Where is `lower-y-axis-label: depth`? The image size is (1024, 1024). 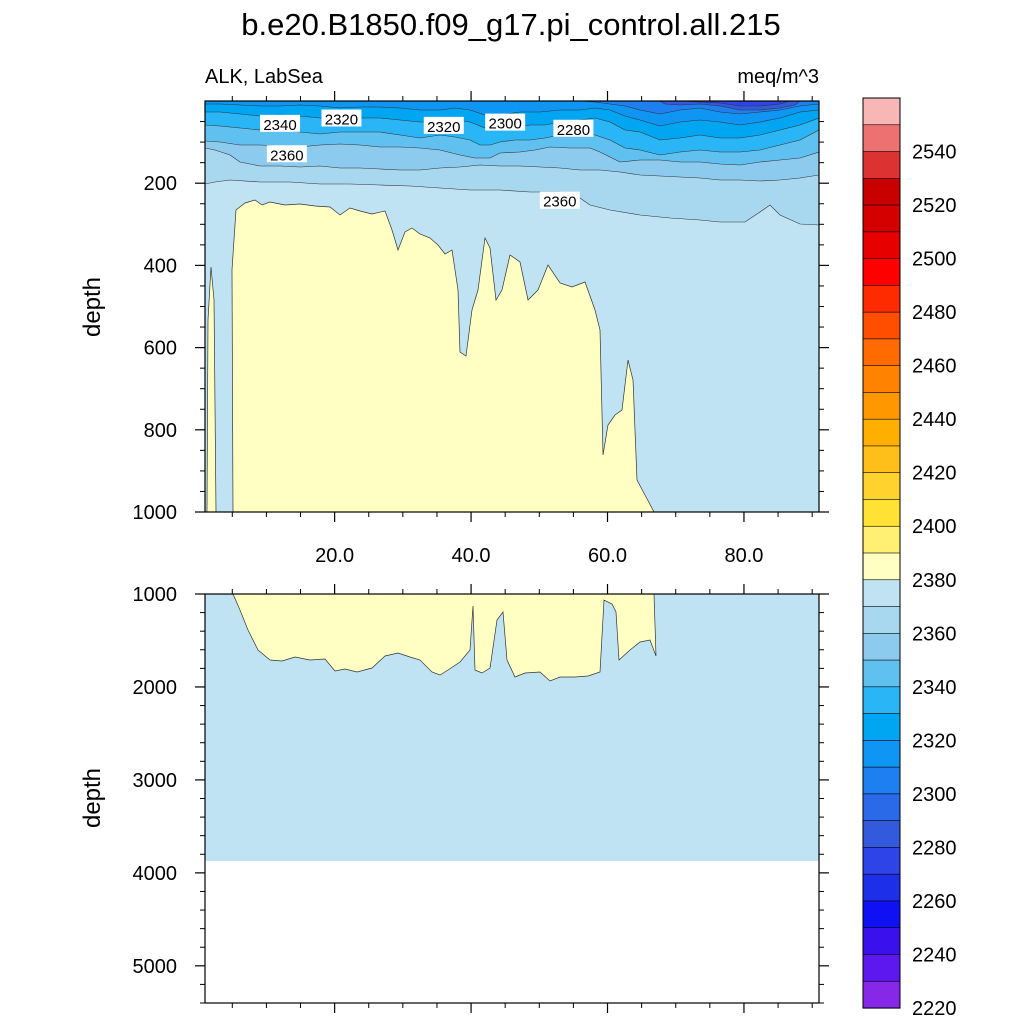 lower-y-axis-label: depth is located at coordinates (92, 798).